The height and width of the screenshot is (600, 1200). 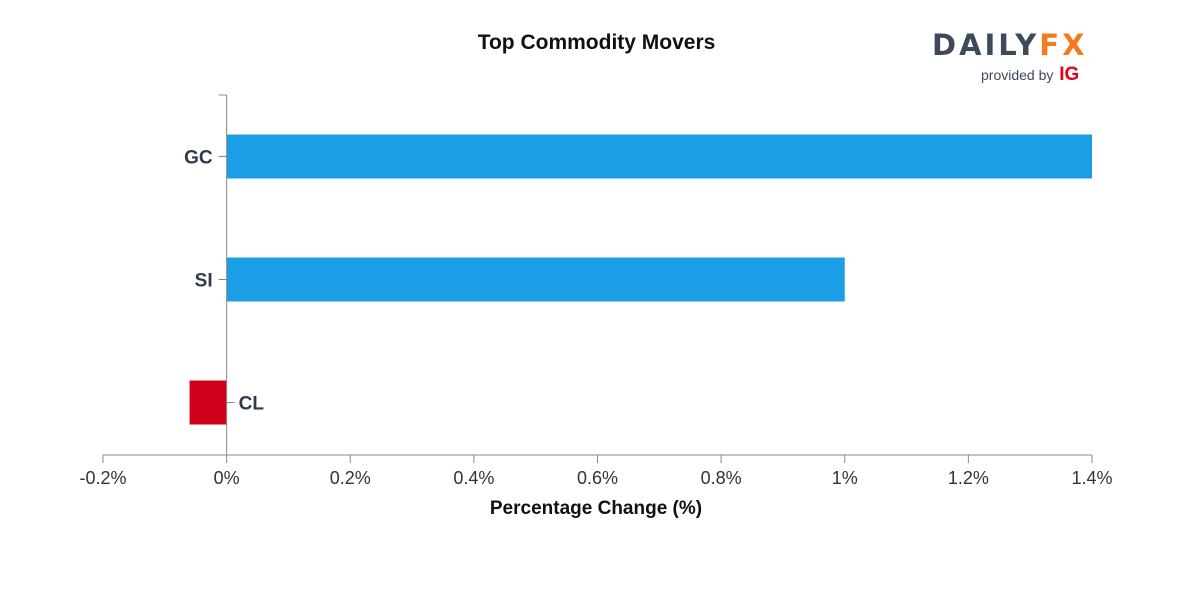 I want to click on x-tick-label: 1.2%, so click(x=968, y=478).